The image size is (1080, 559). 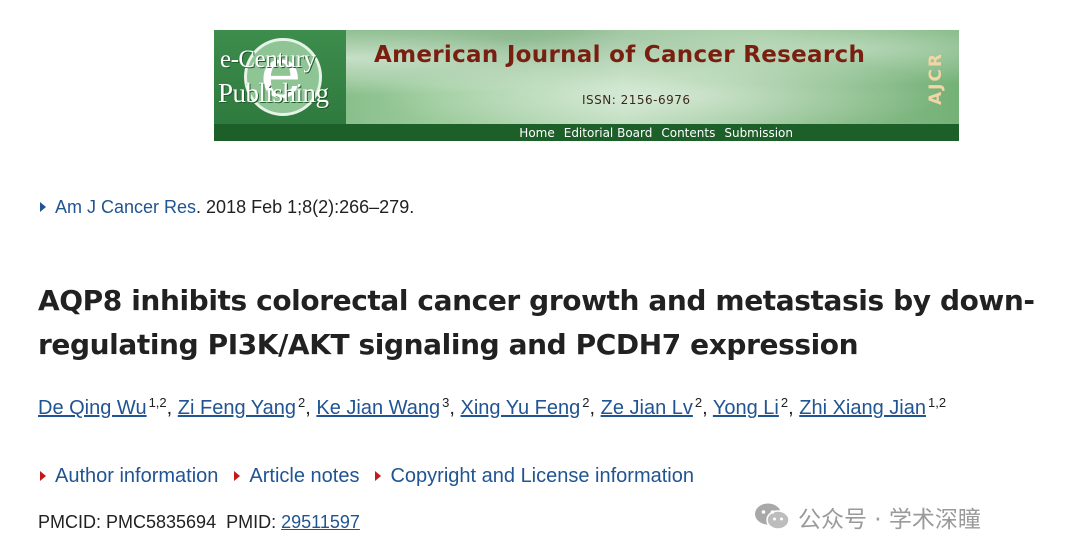 I want to click on pmid-label: PMID:, so click(x=254, y=522).